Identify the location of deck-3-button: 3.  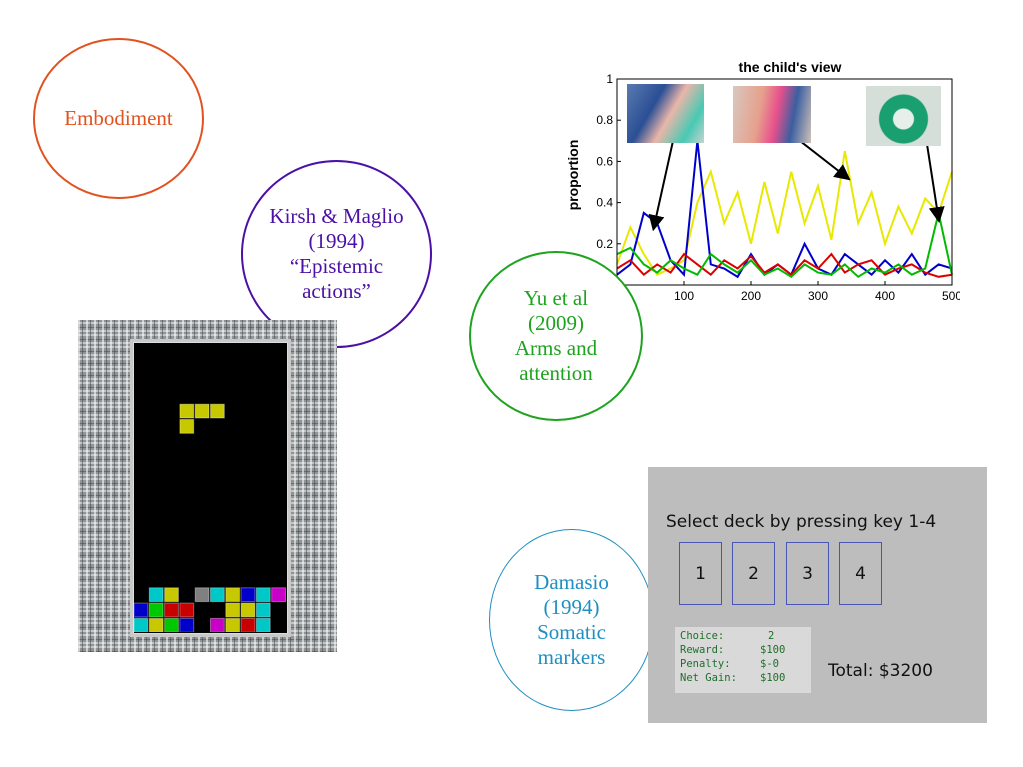
(807, 573).